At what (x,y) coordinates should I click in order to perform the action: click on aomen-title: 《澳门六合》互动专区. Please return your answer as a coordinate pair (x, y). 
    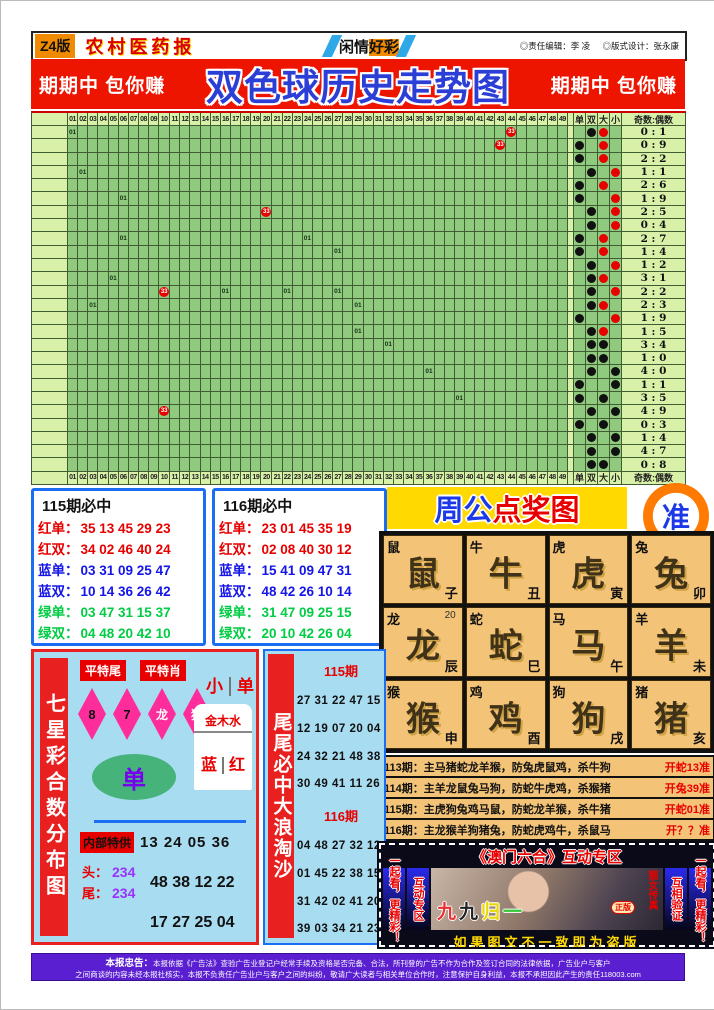
    Looking at the image, I should click on (546, 857).